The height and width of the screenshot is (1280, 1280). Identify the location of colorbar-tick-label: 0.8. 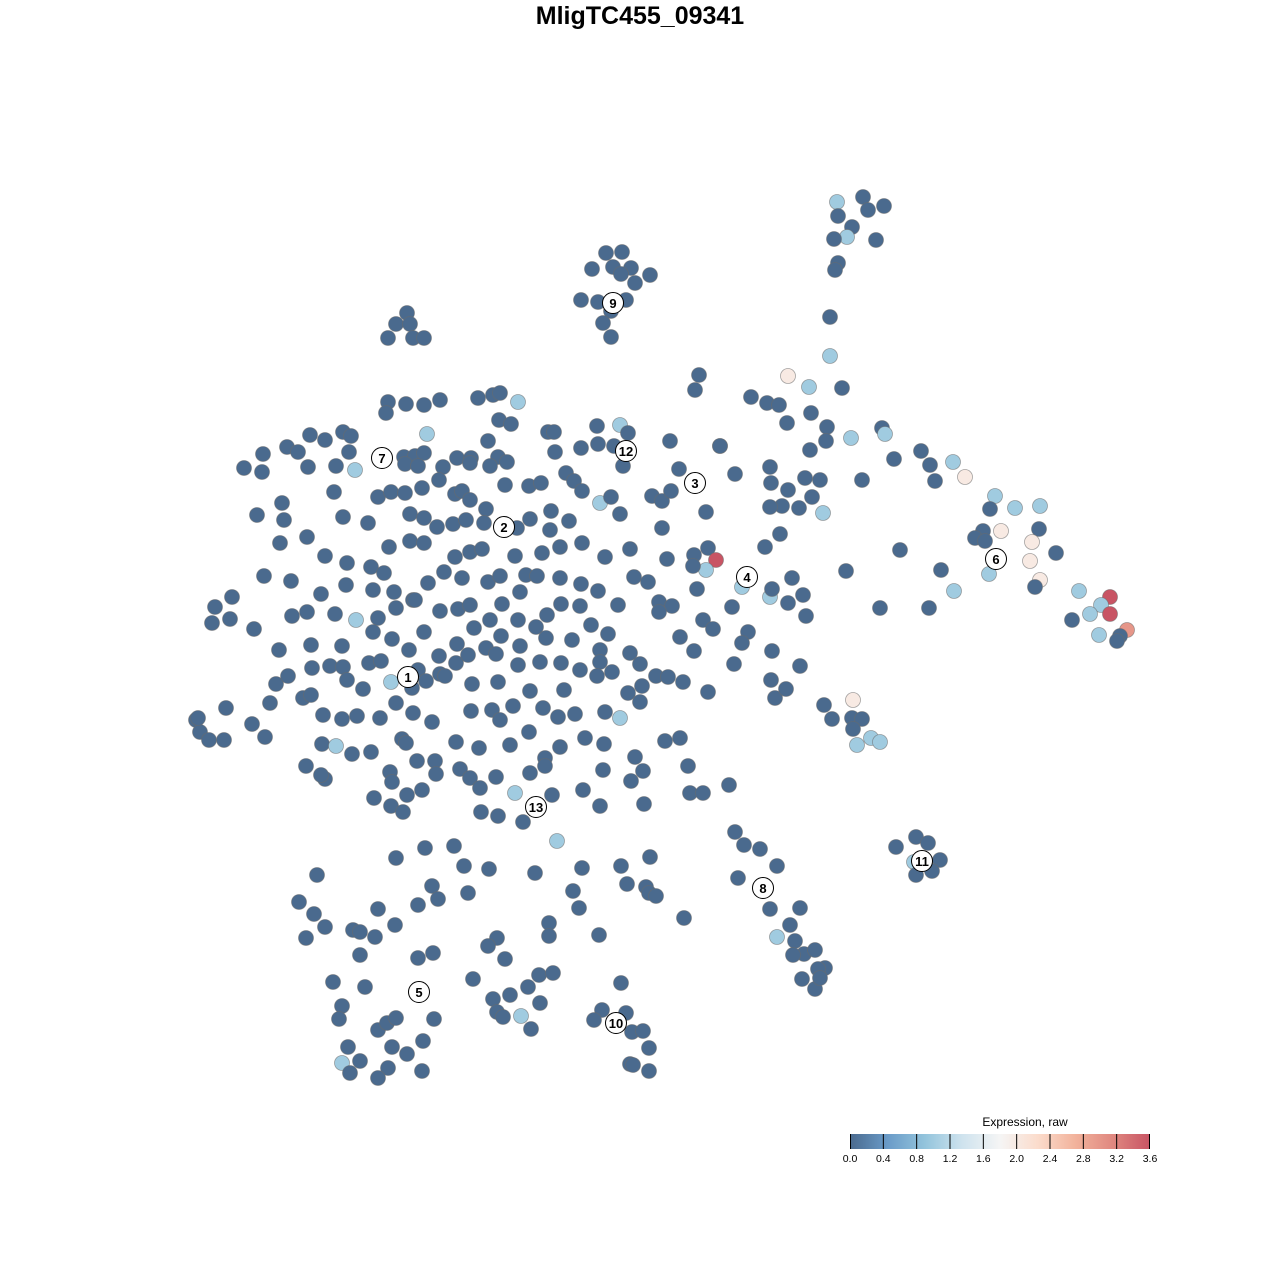
(916, 1159).